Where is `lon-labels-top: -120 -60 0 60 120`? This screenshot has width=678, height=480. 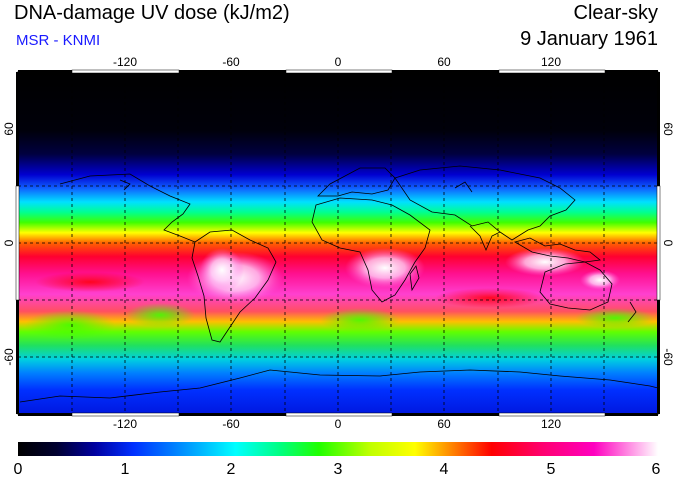 lon-labels-top: -120 -60 0 60 120 is located at coordinates (337, 62).